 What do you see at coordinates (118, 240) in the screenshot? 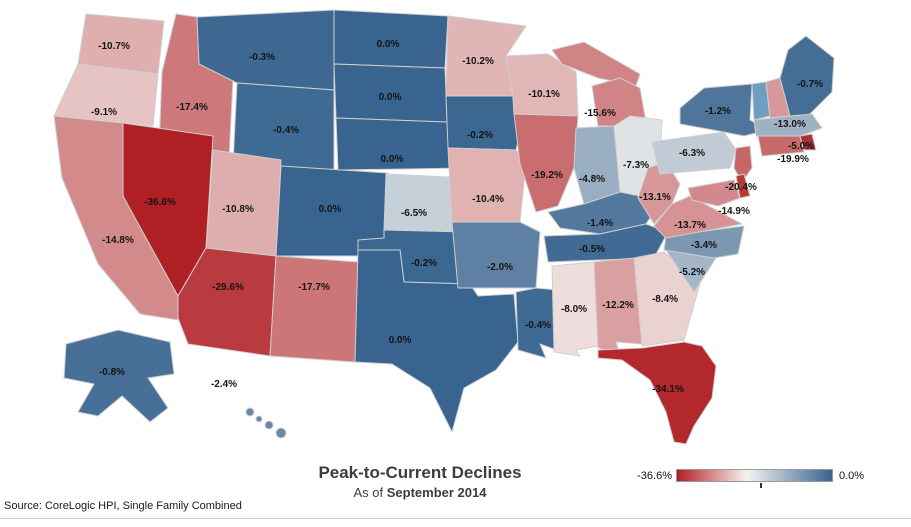
I see `state-label-california: -14.8%` at bounding box center [118, 240].